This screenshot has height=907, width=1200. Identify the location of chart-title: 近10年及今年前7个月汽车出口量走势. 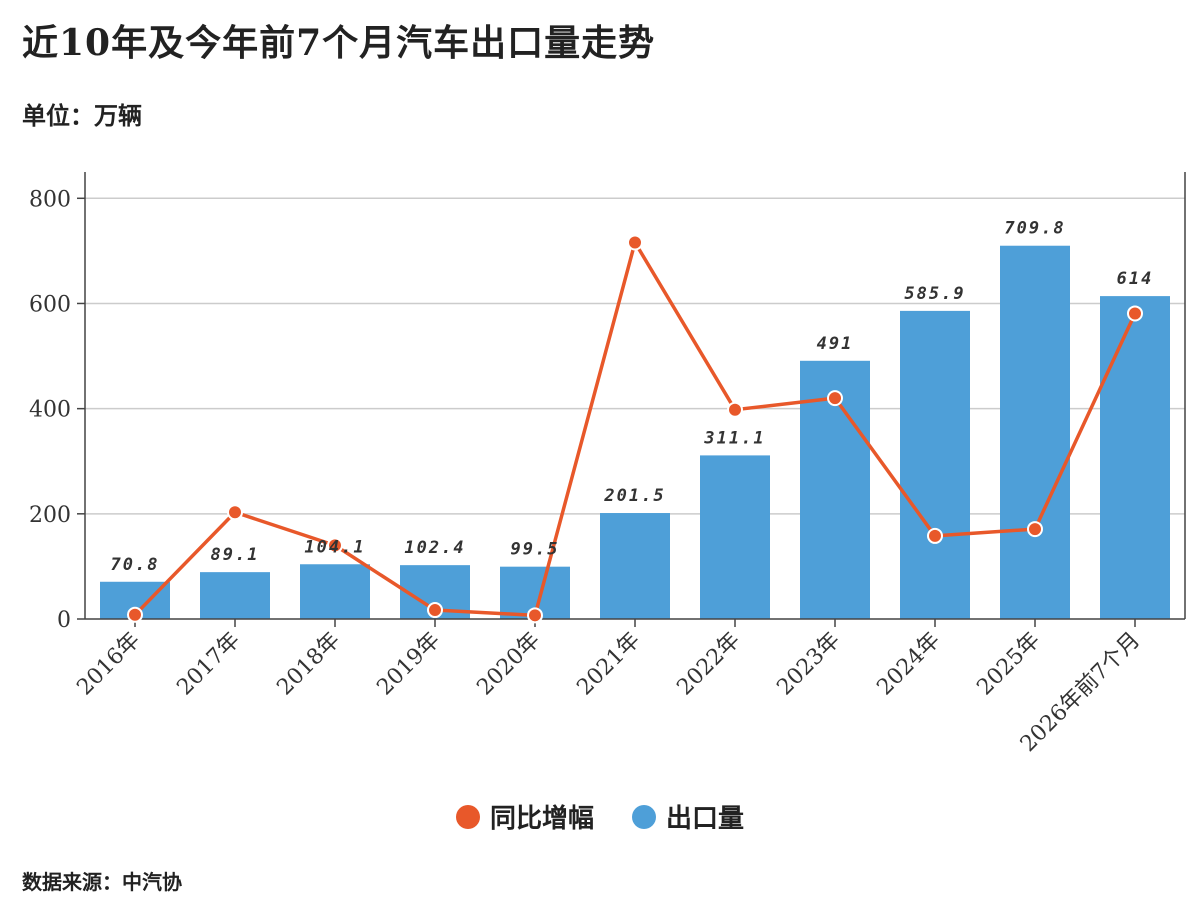
(339, 43).